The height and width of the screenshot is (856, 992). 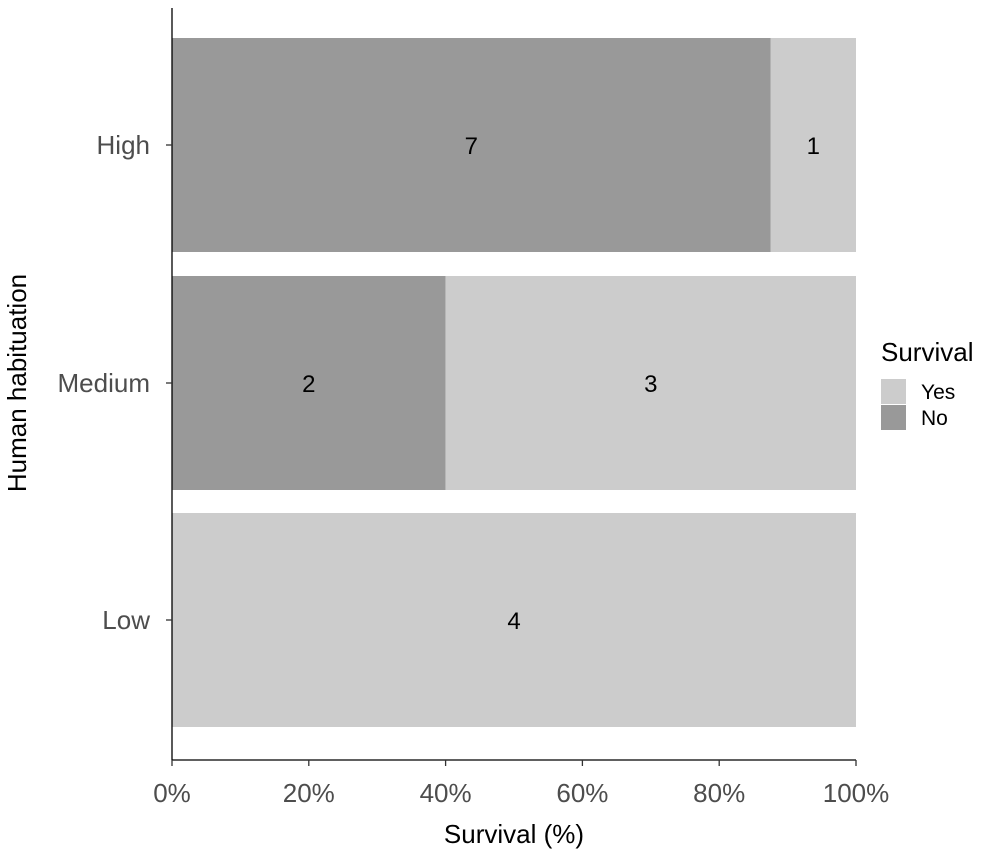 I want to click on bar-yes-high, so click(x=813, y=145).